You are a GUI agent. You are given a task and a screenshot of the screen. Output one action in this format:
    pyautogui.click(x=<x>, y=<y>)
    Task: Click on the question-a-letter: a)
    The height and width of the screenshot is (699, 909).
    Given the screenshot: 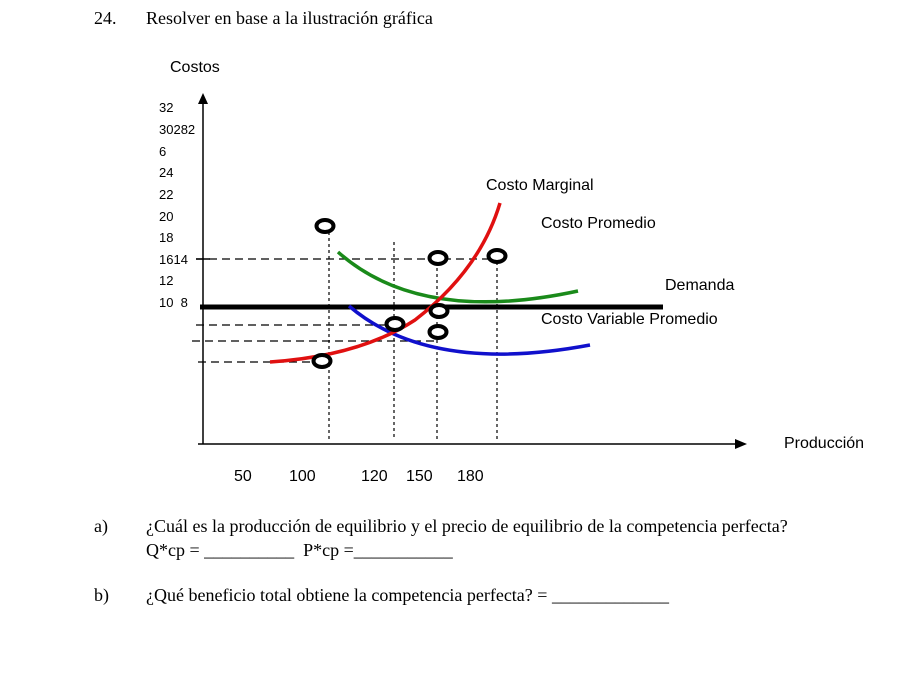 What is the action you would take?
    pyautogui.click(x=101, y=526)
    